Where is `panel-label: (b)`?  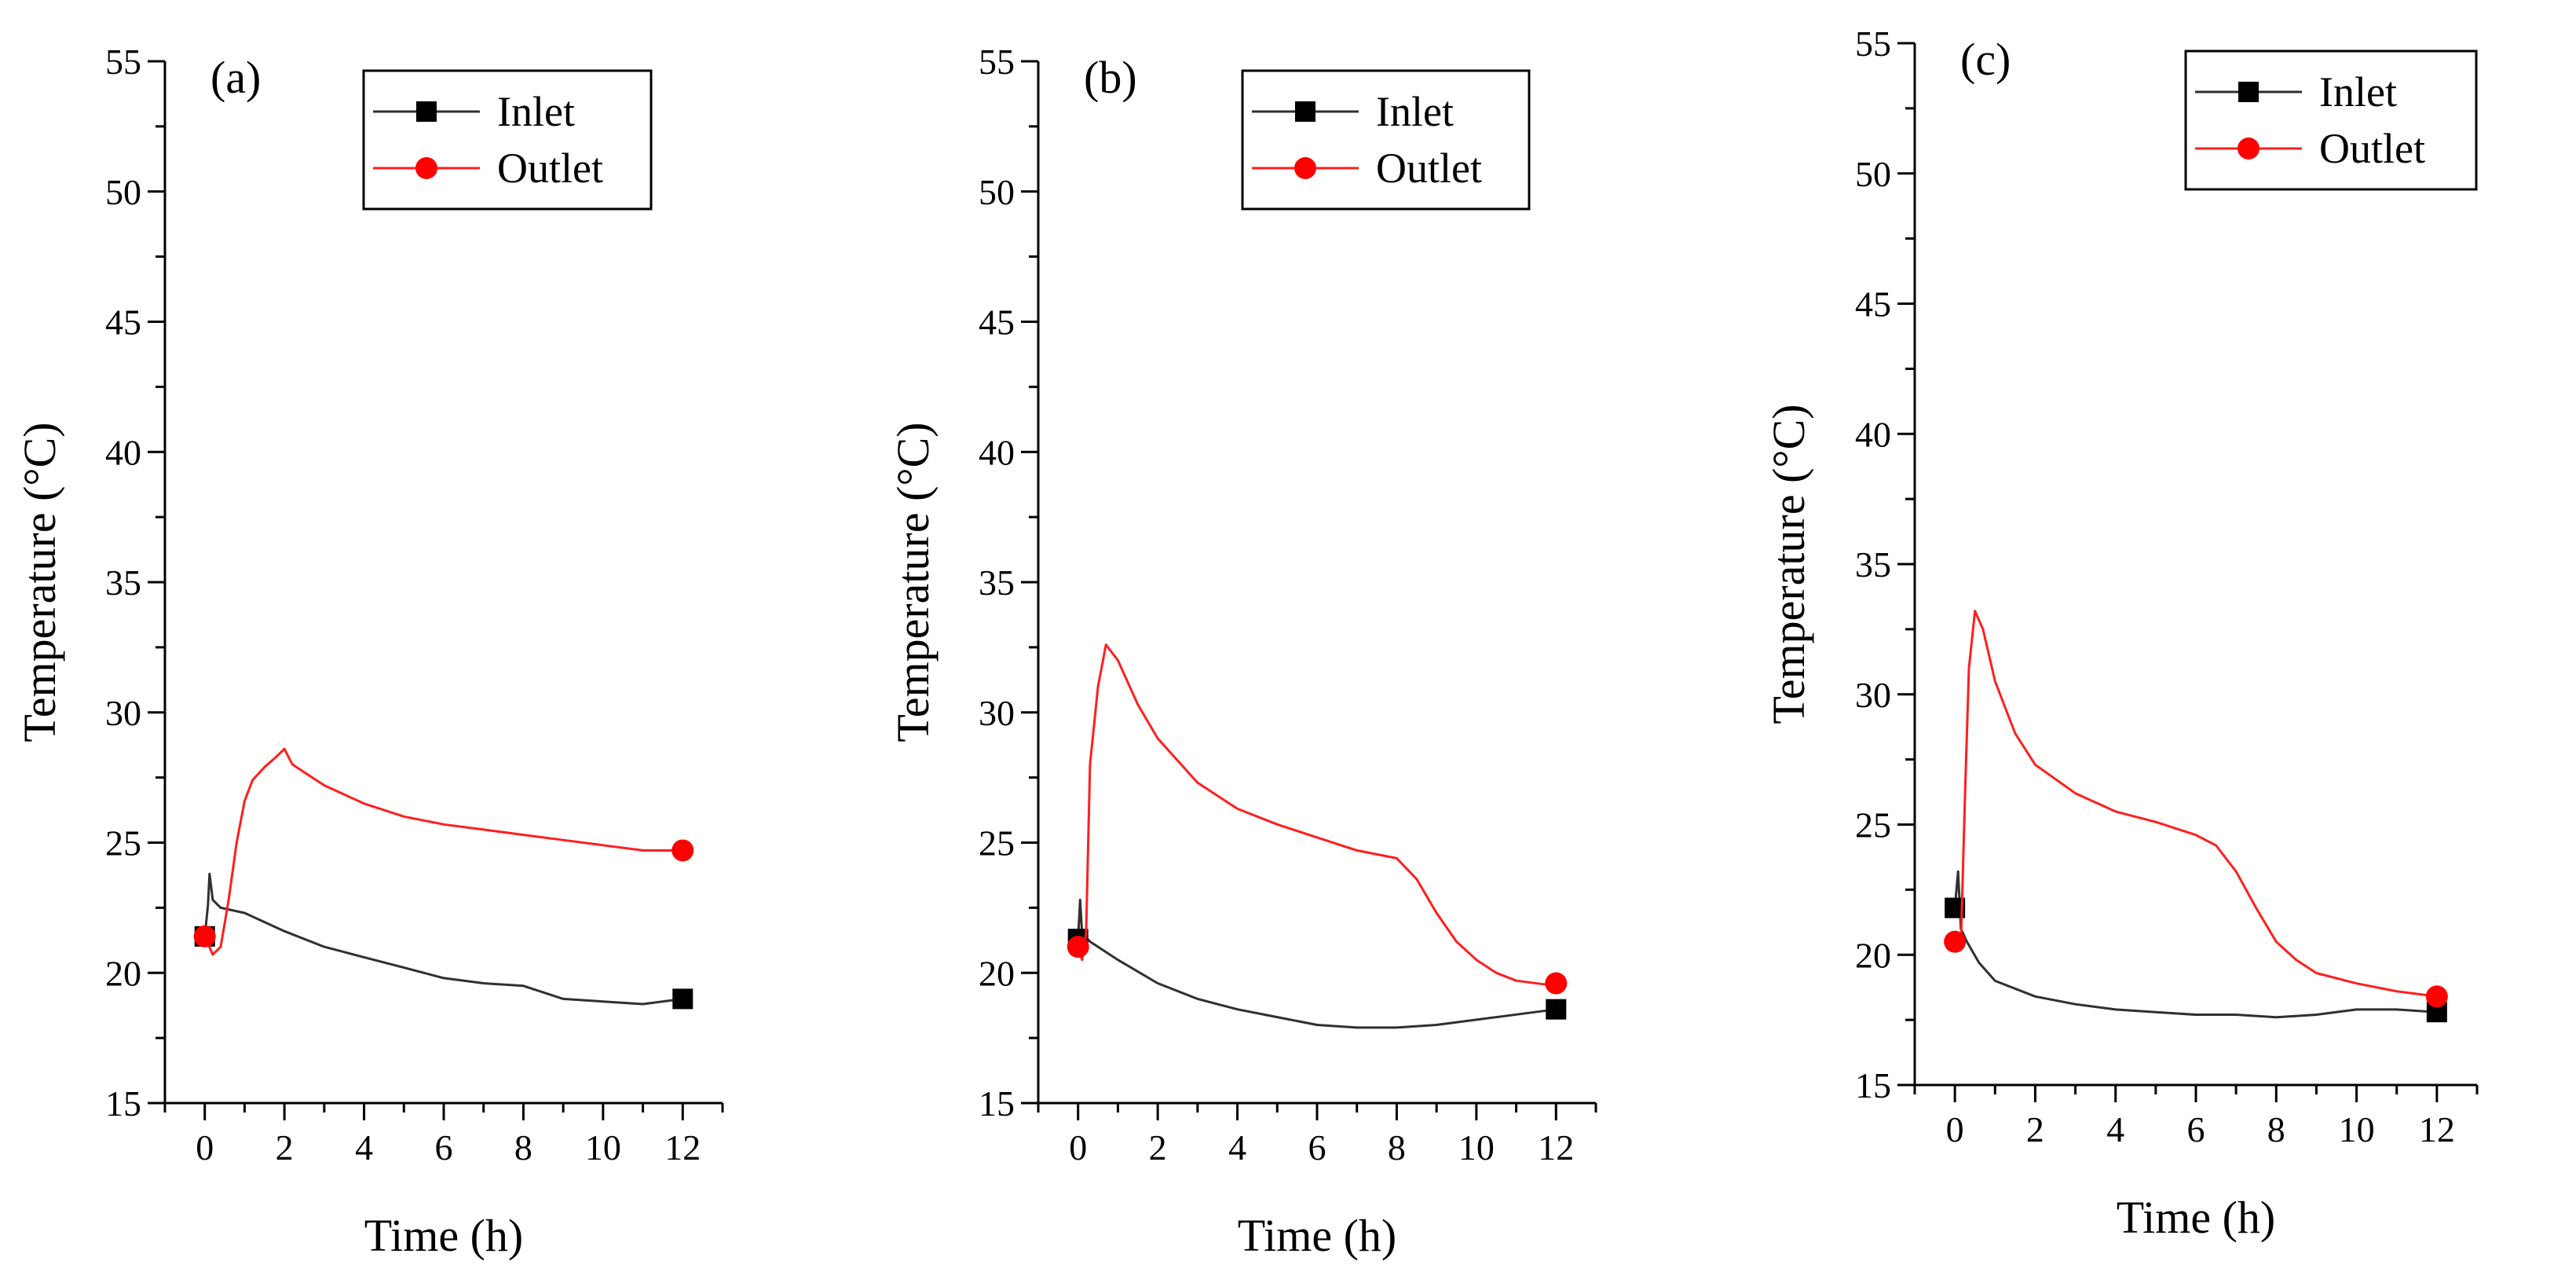 panel-label: (b) is located at coordinates (1111, 77).